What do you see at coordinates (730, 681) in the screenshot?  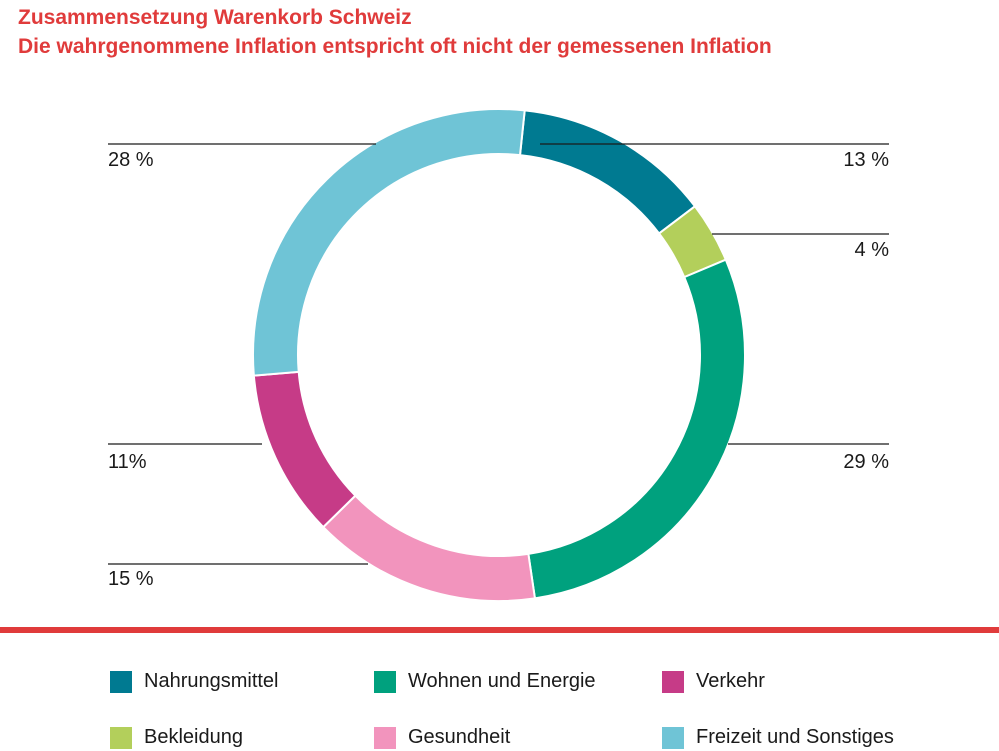 I see `legend-label-verkehr: Verkehr` at bounding box center [730, 681].